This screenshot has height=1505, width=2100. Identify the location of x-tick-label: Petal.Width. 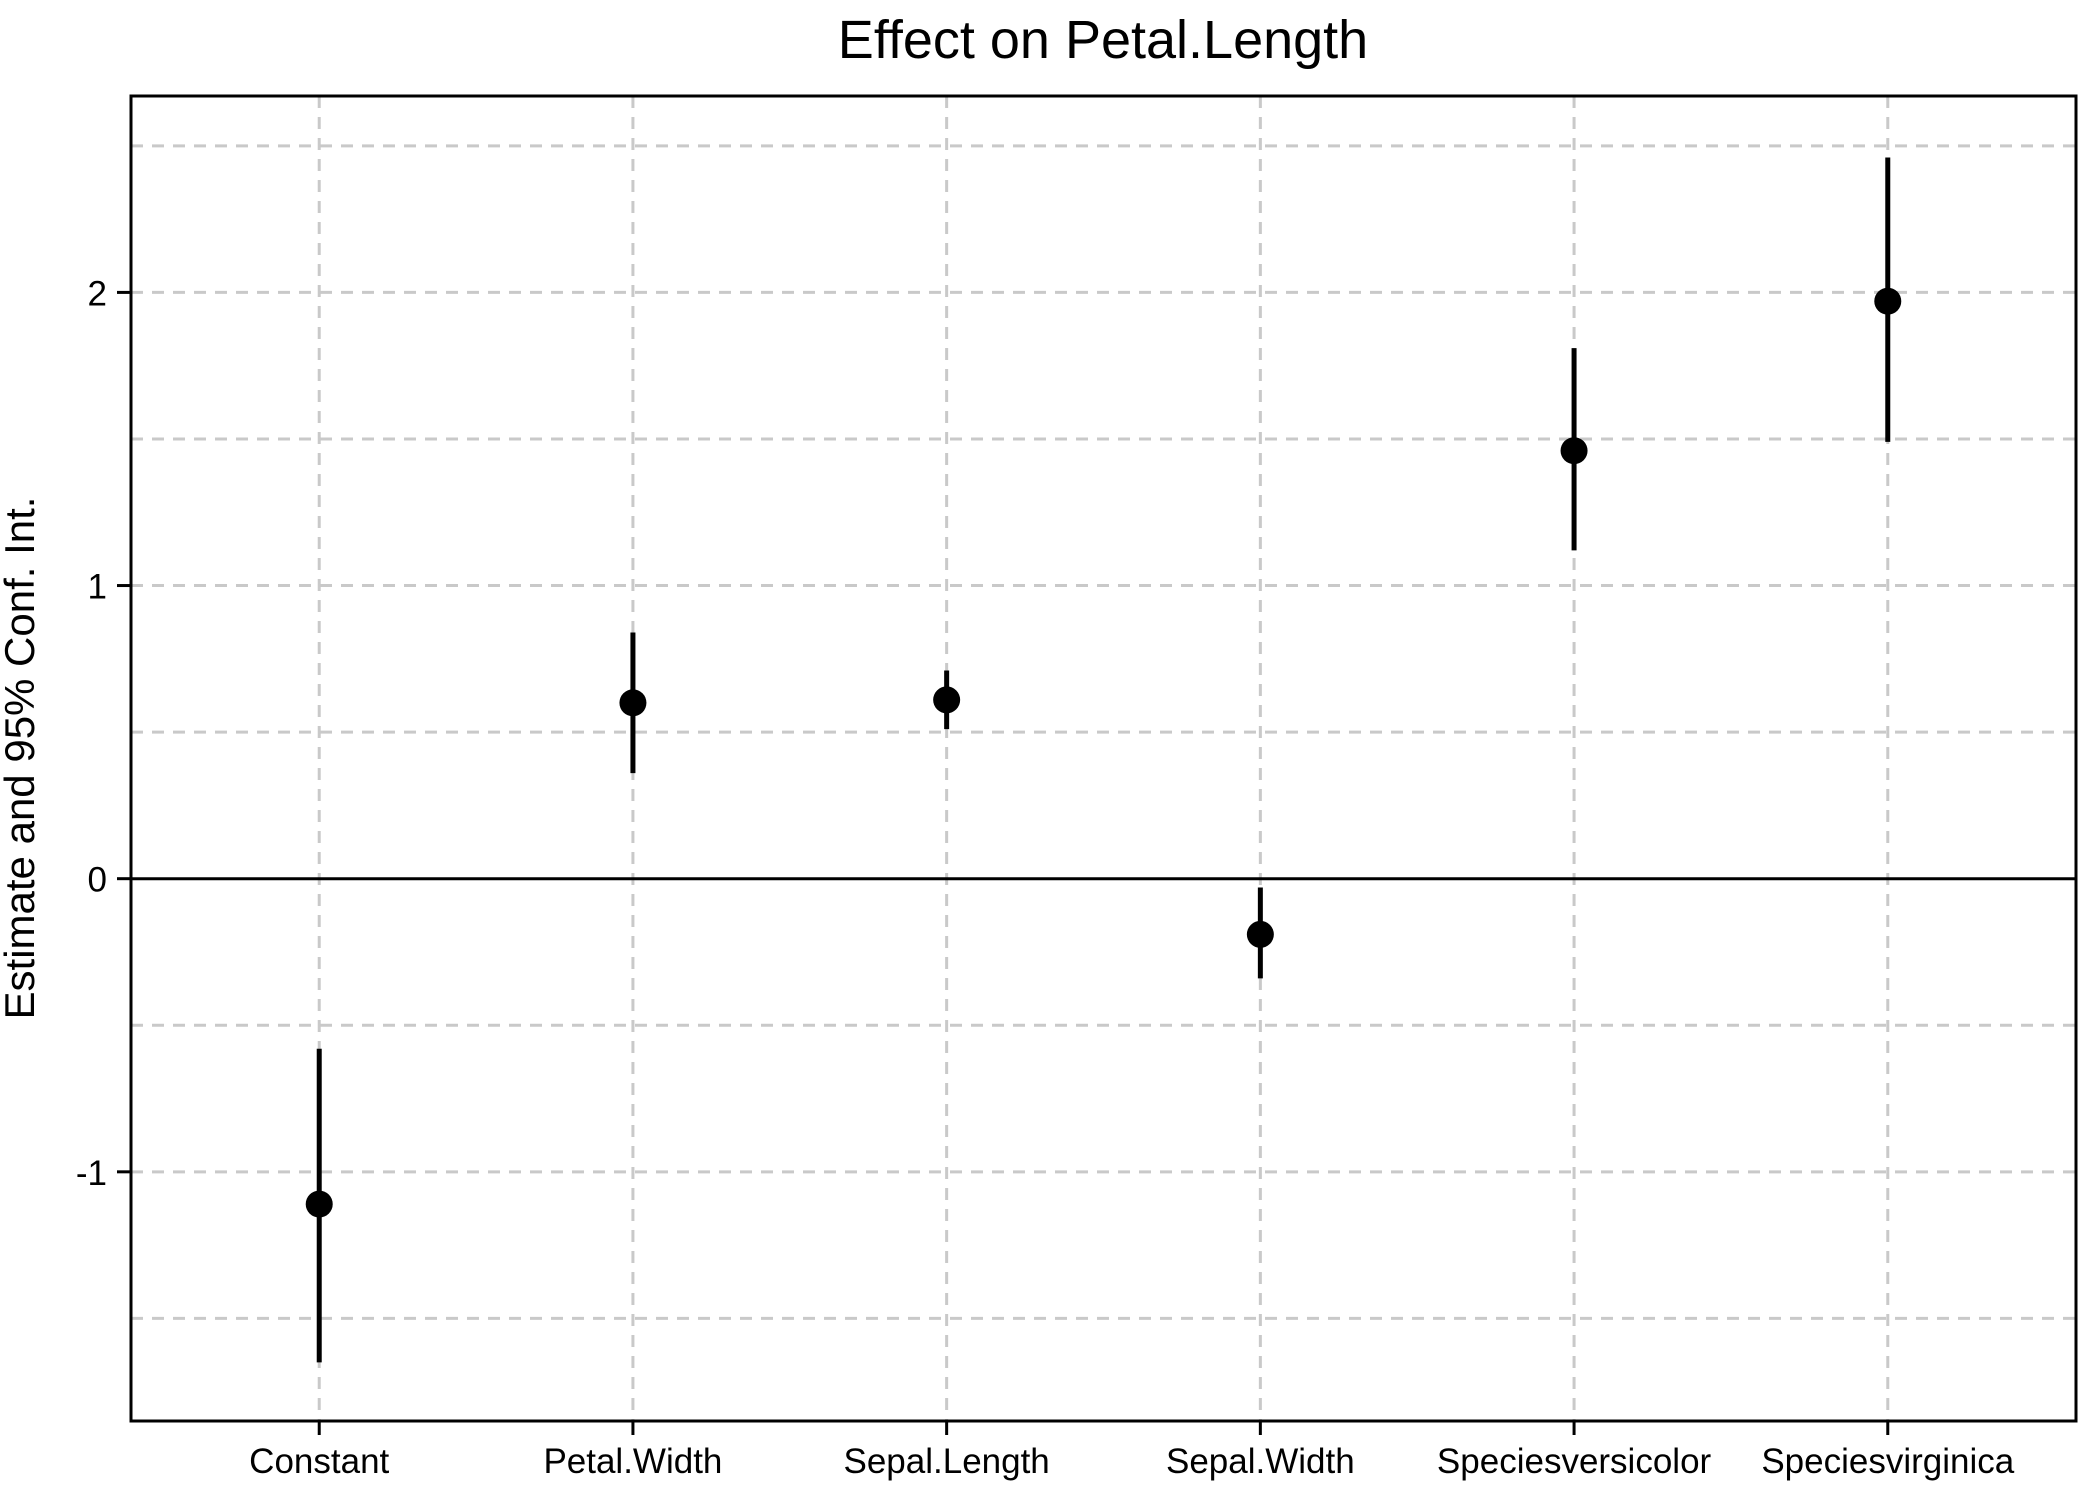
(632, 1461).